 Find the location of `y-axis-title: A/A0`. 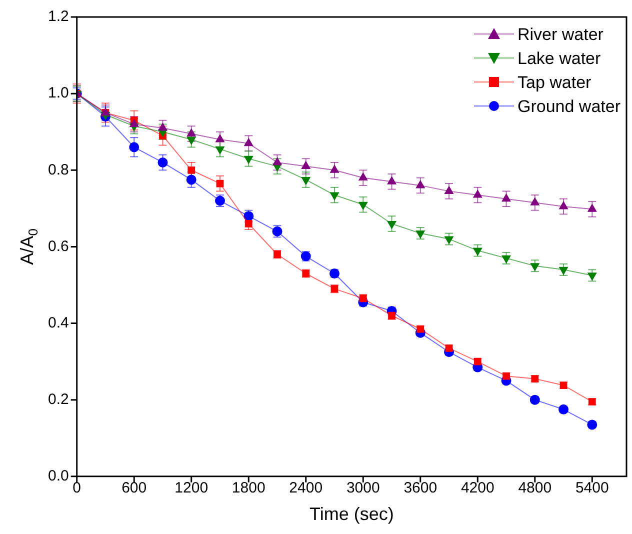

y-axis-title: A/A0 is located at coordinates (28, 246).